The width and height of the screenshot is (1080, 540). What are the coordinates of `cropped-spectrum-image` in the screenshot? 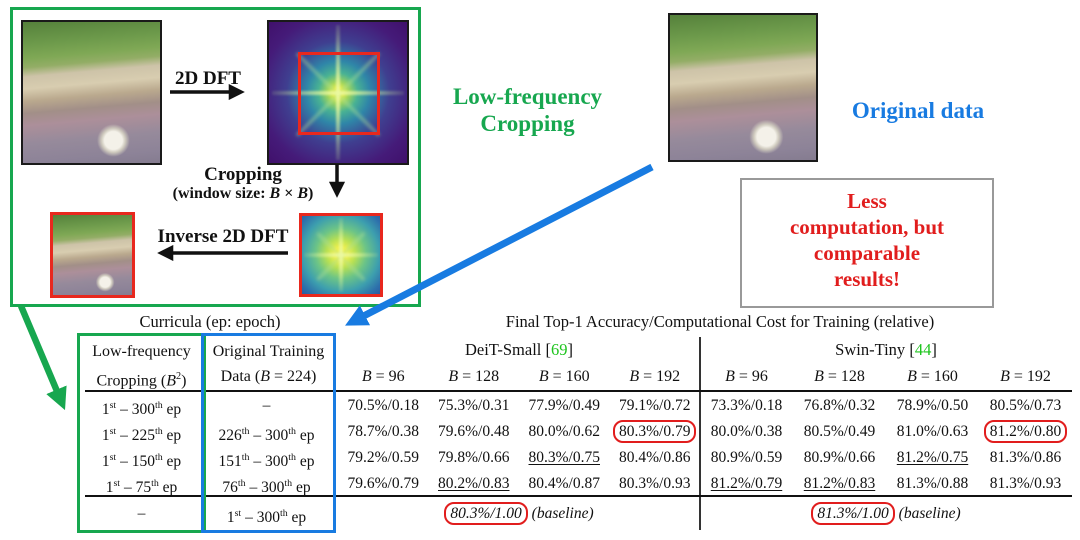 It's located at (341, 255).